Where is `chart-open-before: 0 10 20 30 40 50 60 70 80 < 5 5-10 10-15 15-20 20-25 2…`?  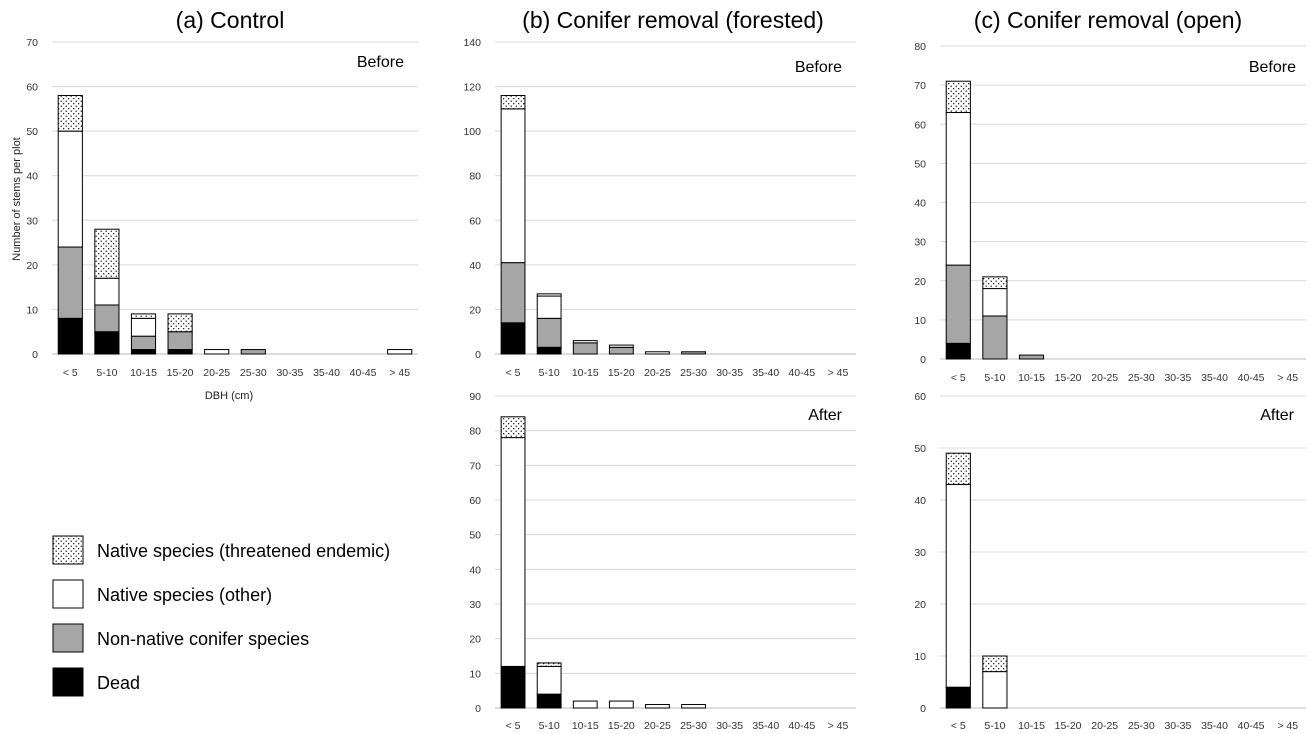
chart-open-before: 0 10 20 30 40 50 60 70 80 < 5 5-10 10-15 15-20 20-25 2… is located at coordinates (1110, 212).